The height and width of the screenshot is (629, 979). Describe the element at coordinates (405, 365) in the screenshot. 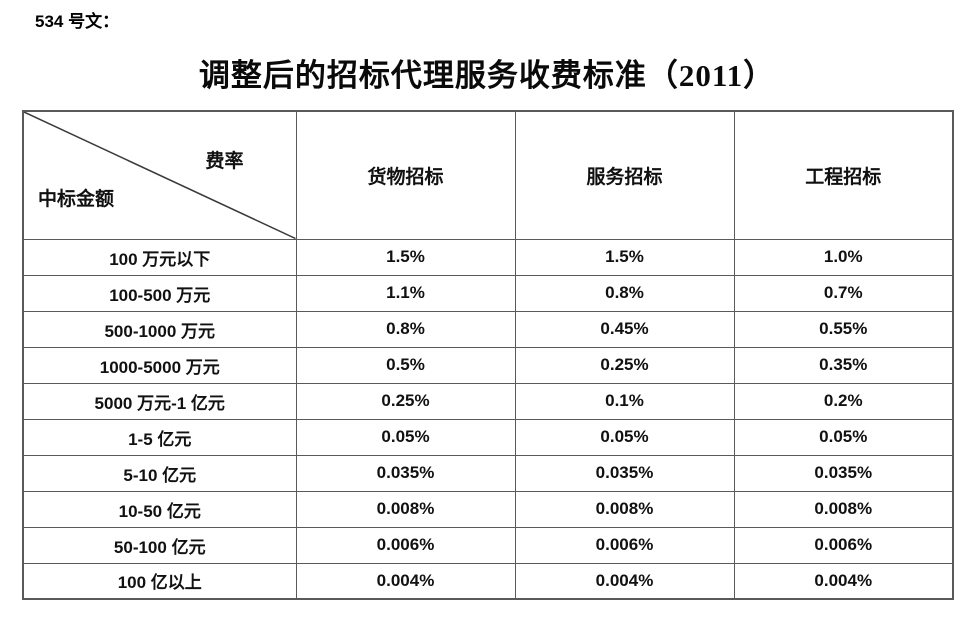

I see `goods-rate-cell: 0.5%` at that location.